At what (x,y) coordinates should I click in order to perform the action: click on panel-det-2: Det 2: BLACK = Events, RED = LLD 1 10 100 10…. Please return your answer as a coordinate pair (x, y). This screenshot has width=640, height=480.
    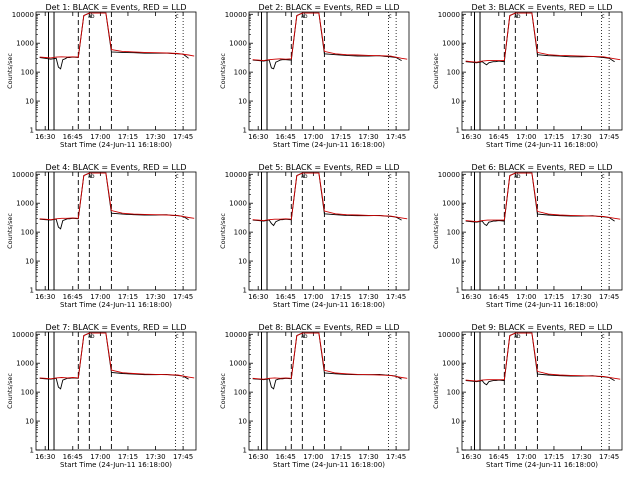
    Looking at the image, I should click on (314, 76).